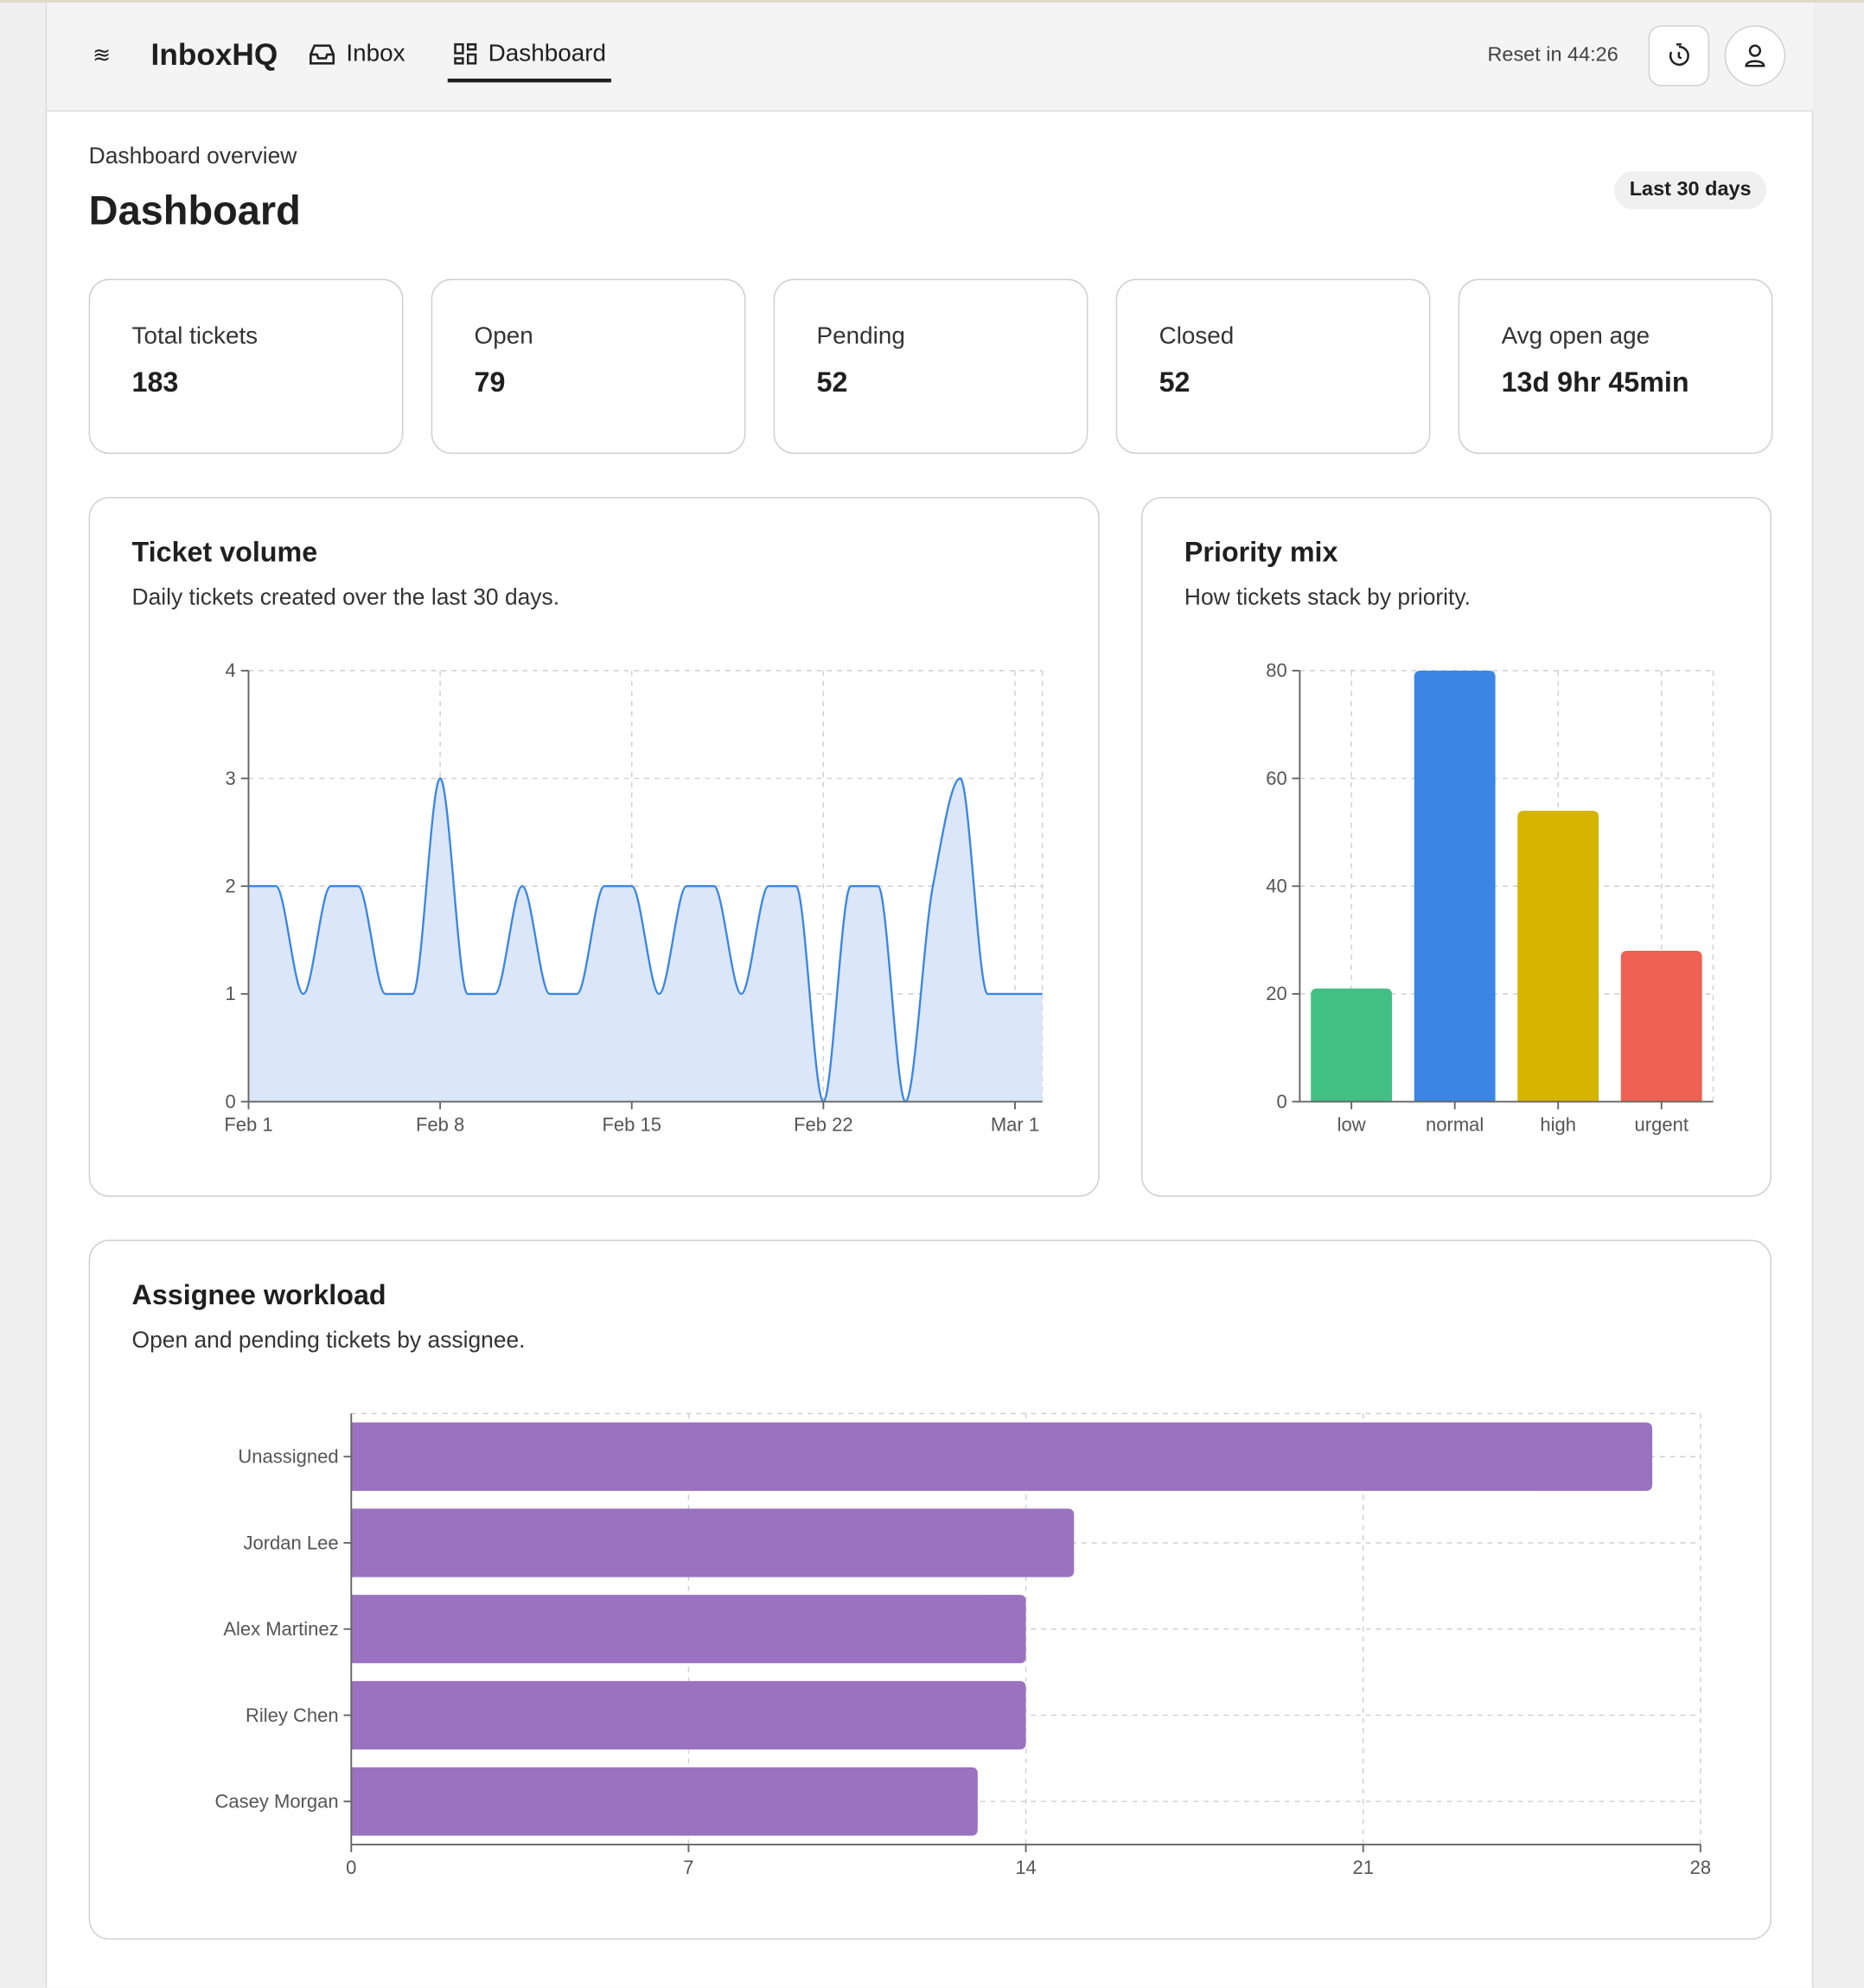 Image resolution: width=1864 pixels, height=1988 pixels. I want to click on page-title: Dashboard, so click(194, 210).